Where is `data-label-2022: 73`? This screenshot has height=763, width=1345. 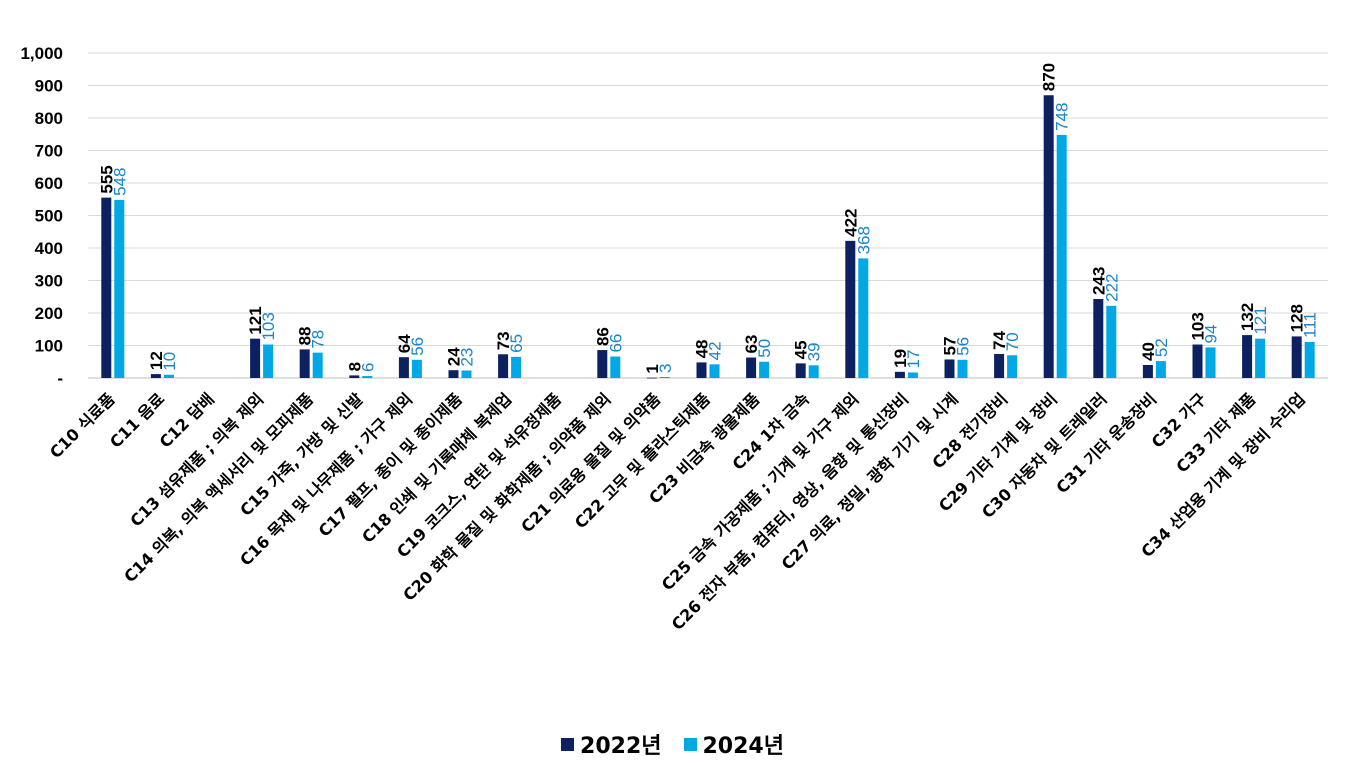
data-label-2022: 73 is located at coordinates (503, 340).